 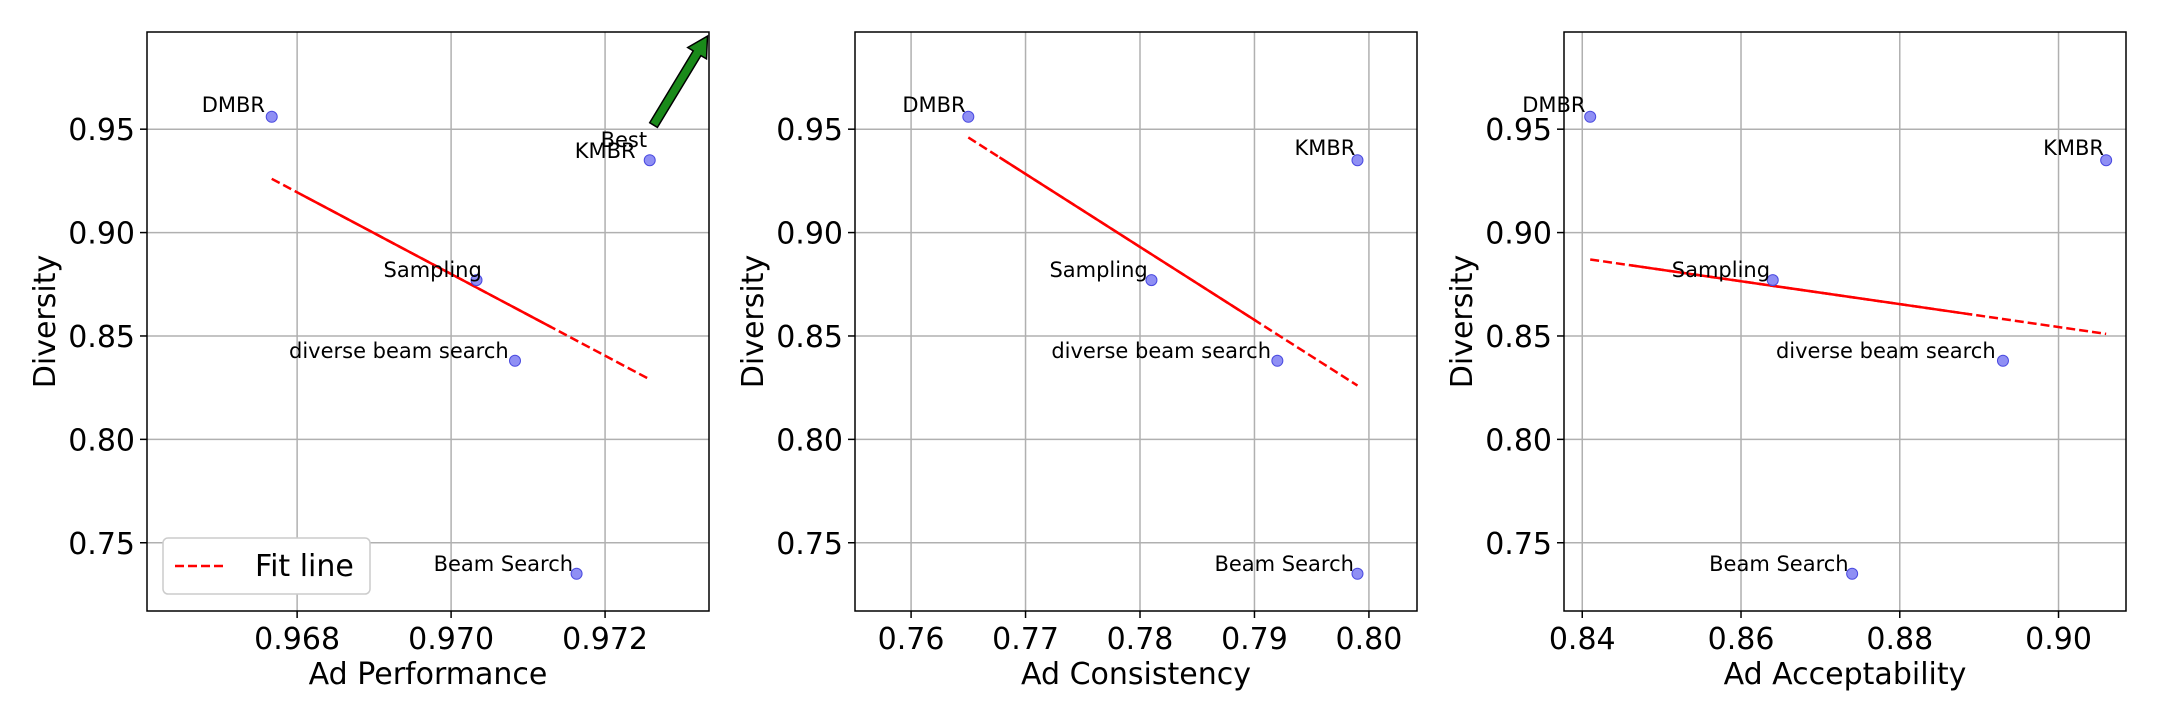 I want to click on legend: Fit line, so click(x=266, y=566).